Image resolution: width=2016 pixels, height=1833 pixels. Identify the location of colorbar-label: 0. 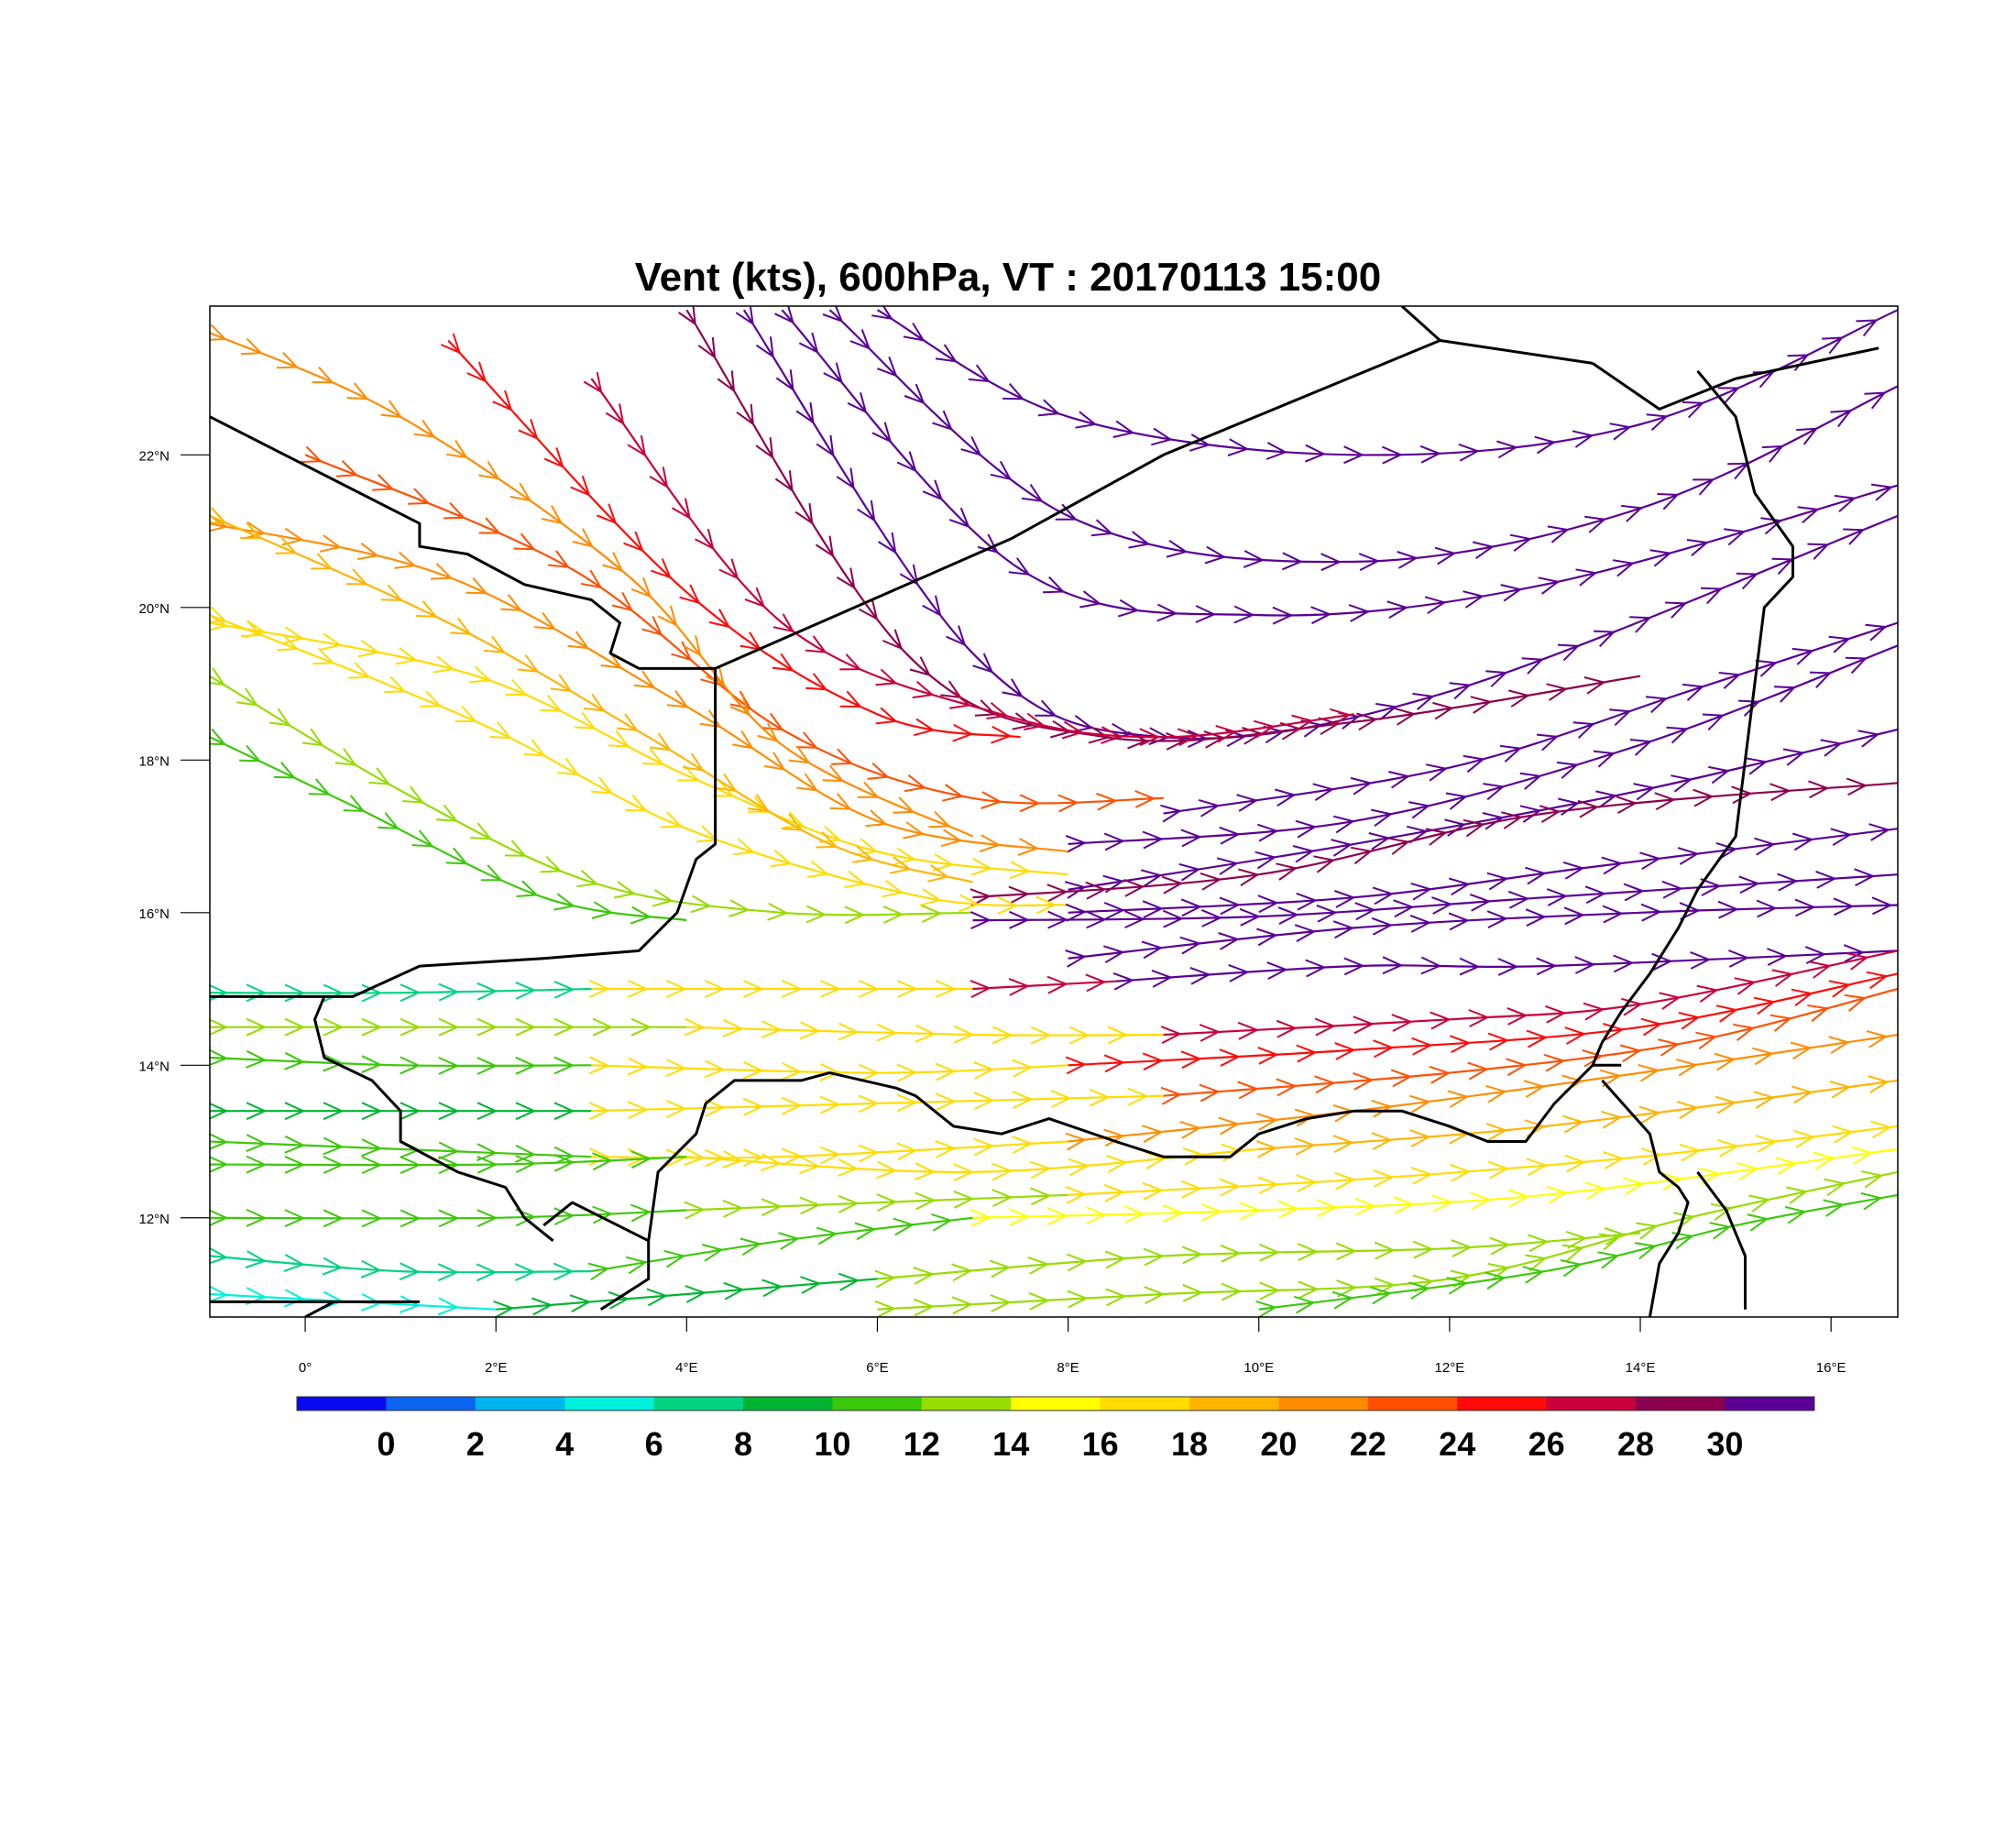
(386, 1444).